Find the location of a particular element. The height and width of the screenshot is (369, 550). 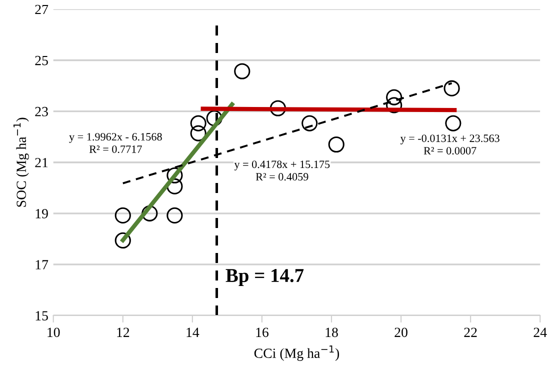

x-tick-label: 14 is located at coordinates (193, 332).